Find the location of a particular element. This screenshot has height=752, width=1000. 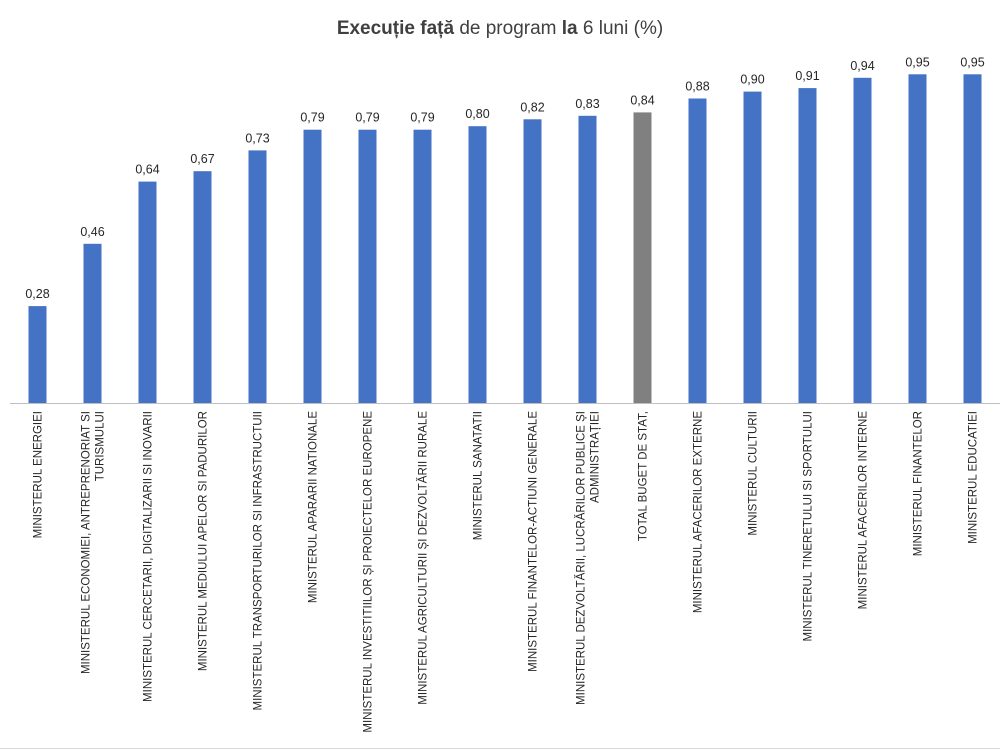

data-label: 0,91 is located at coordinates (807, 76).